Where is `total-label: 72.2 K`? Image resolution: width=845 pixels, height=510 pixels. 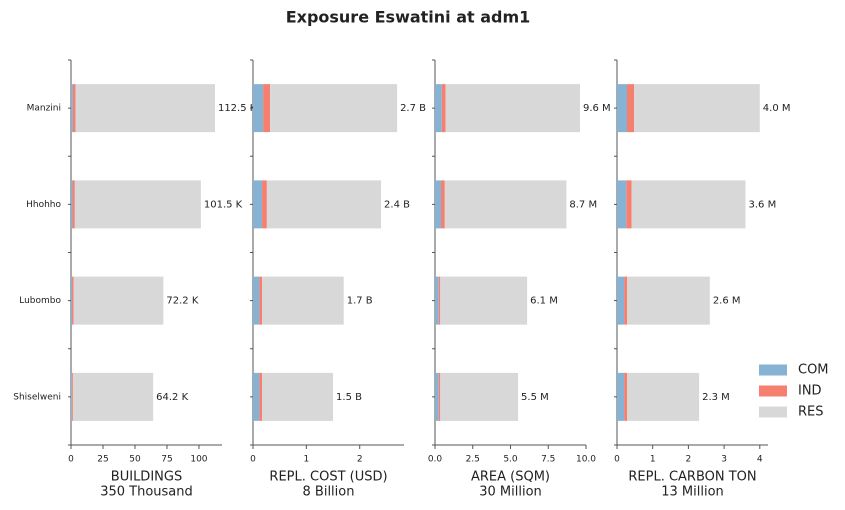 total-label: 72.2 K is located at coordinates (182, 301).